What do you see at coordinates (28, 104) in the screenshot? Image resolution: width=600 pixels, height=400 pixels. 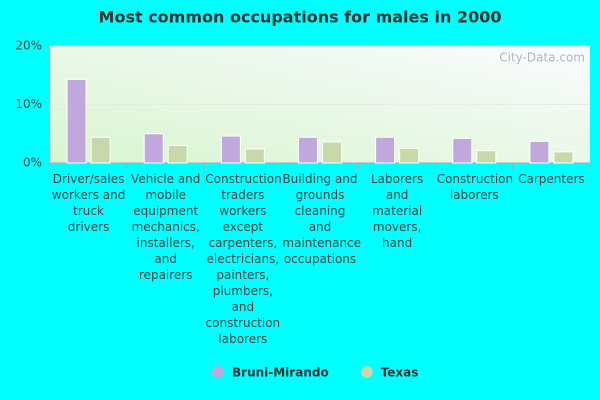 I see `y-tick-label: 10%` at bounding box center [28, 104].